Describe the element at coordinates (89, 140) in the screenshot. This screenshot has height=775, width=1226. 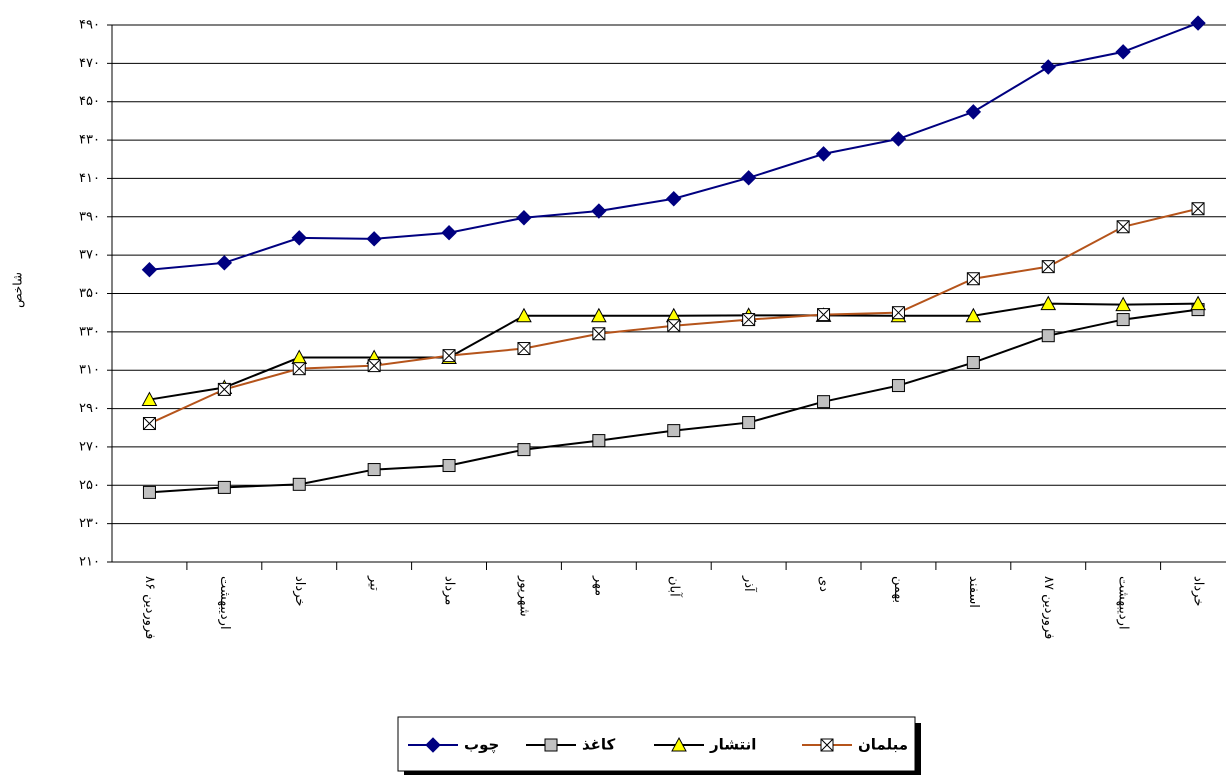
I see `y-tick-label: ۴۳۰` at that location.